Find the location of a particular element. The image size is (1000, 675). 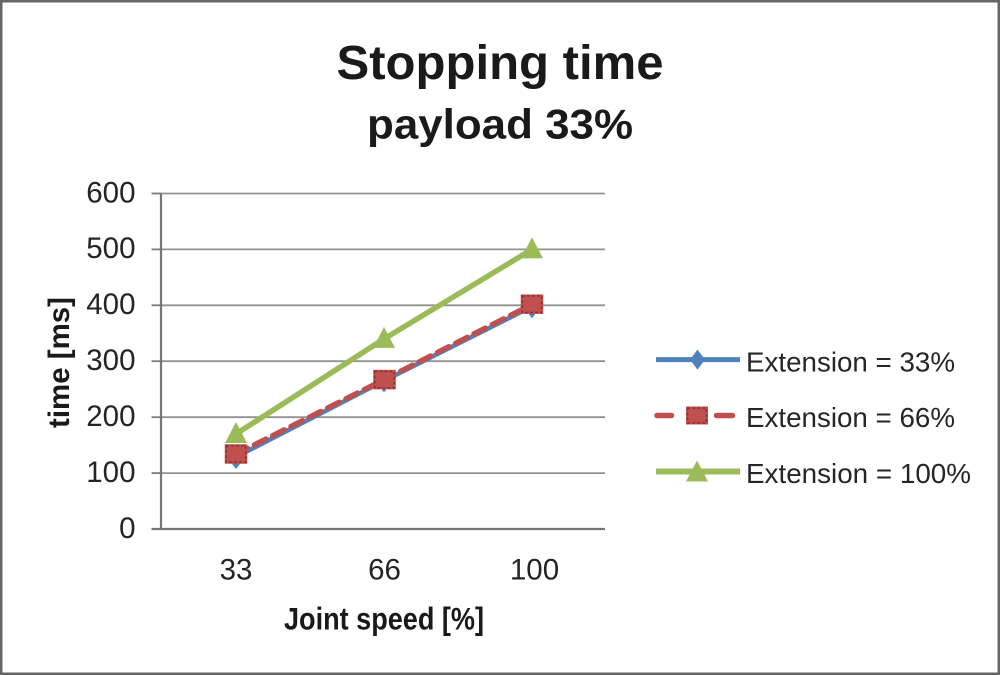

svg-text: 400 is located at coordinates (110, 304).